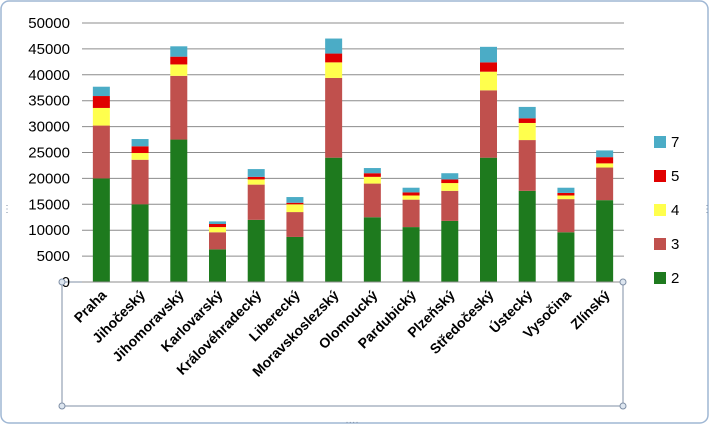  What do you see at coordinates (675, 176) in the screenshot?
I see `legend-label: 5` at bounding box center [675, 176].